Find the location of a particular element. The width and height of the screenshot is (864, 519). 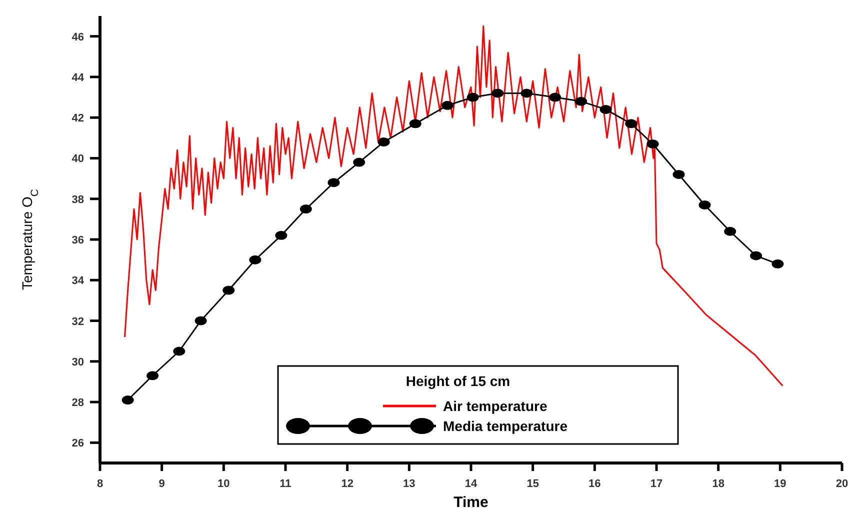

x-tick-label: 8 is located at coordinates (100, 484).